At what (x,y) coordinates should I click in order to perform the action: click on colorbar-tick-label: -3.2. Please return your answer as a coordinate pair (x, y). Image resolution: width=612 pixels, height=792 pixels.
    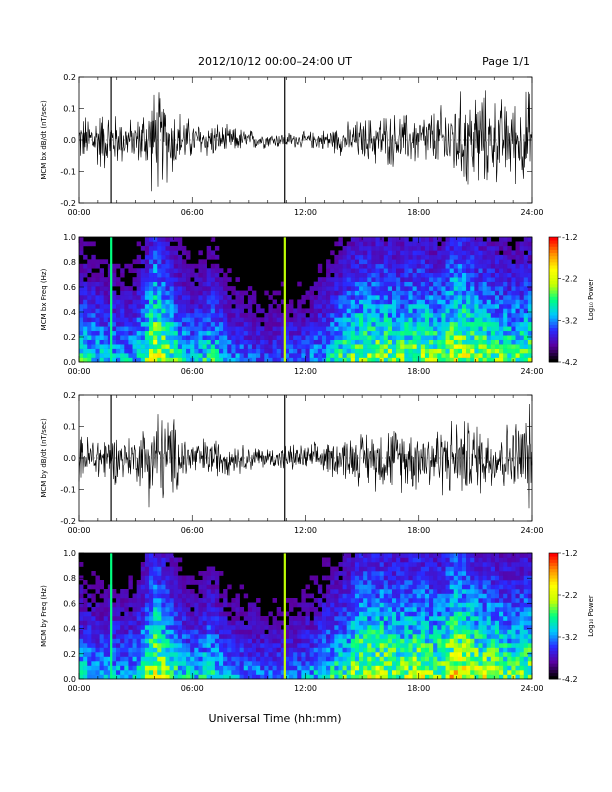
    Looking at the image, I should click on (570, 320).